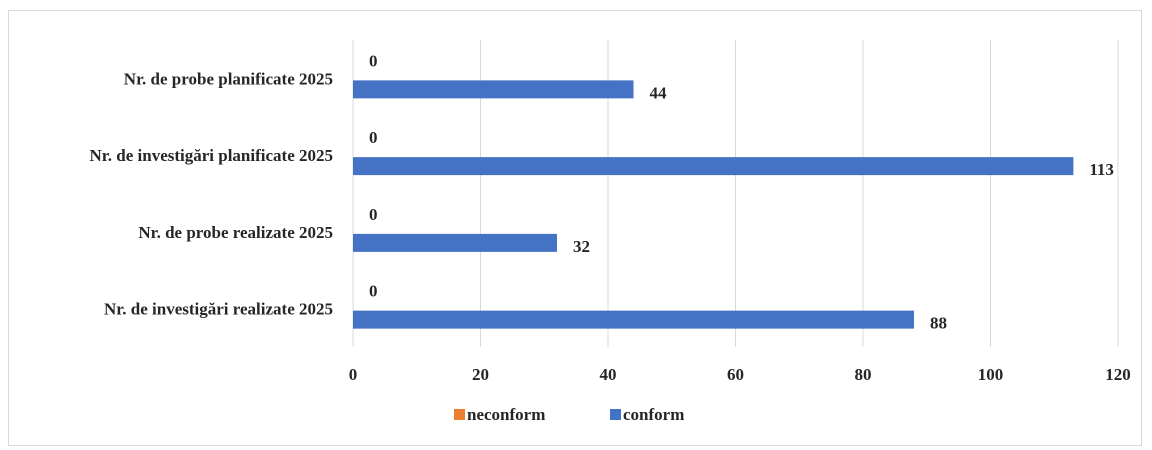 The width and height of the screenshot is (1152, 450). What do you see at coordinates (506, 414) in the screenshot?
I see `legend-label-neconform: neconform` at bounding box center [506, 414].